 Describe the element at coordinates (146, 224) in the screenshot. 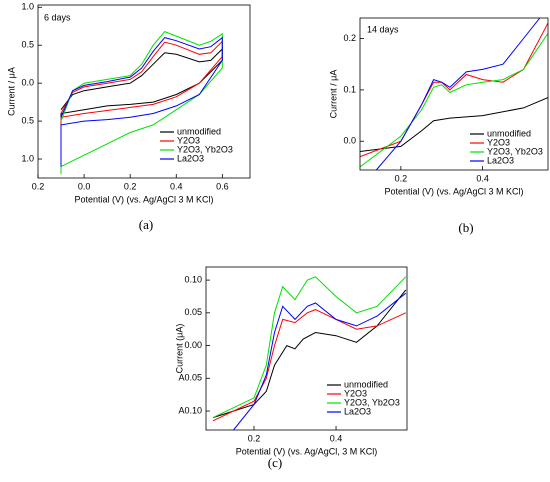

I see `caption: (a)` at that location.